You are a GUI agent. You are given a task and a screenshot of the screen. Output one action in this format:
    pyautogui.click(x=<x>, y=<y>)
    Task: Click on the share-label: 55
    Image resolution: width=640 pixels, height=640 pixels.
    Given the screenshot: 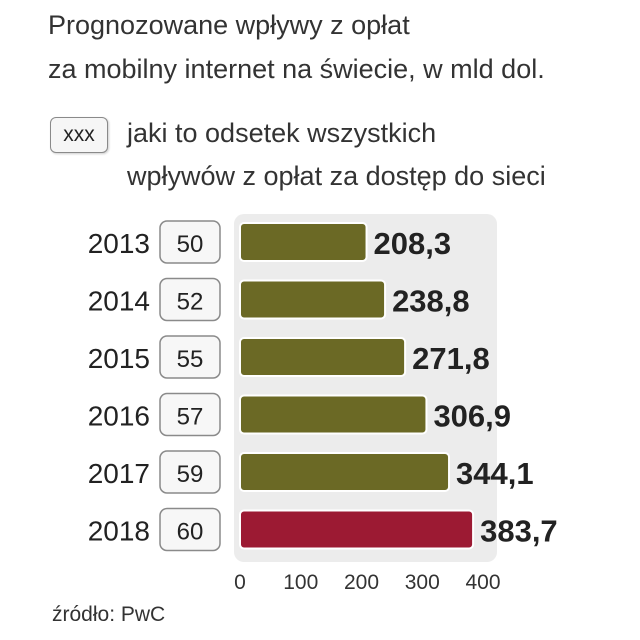 What is the action you would take?
    pyautogui.click(x=190, y=359)
    